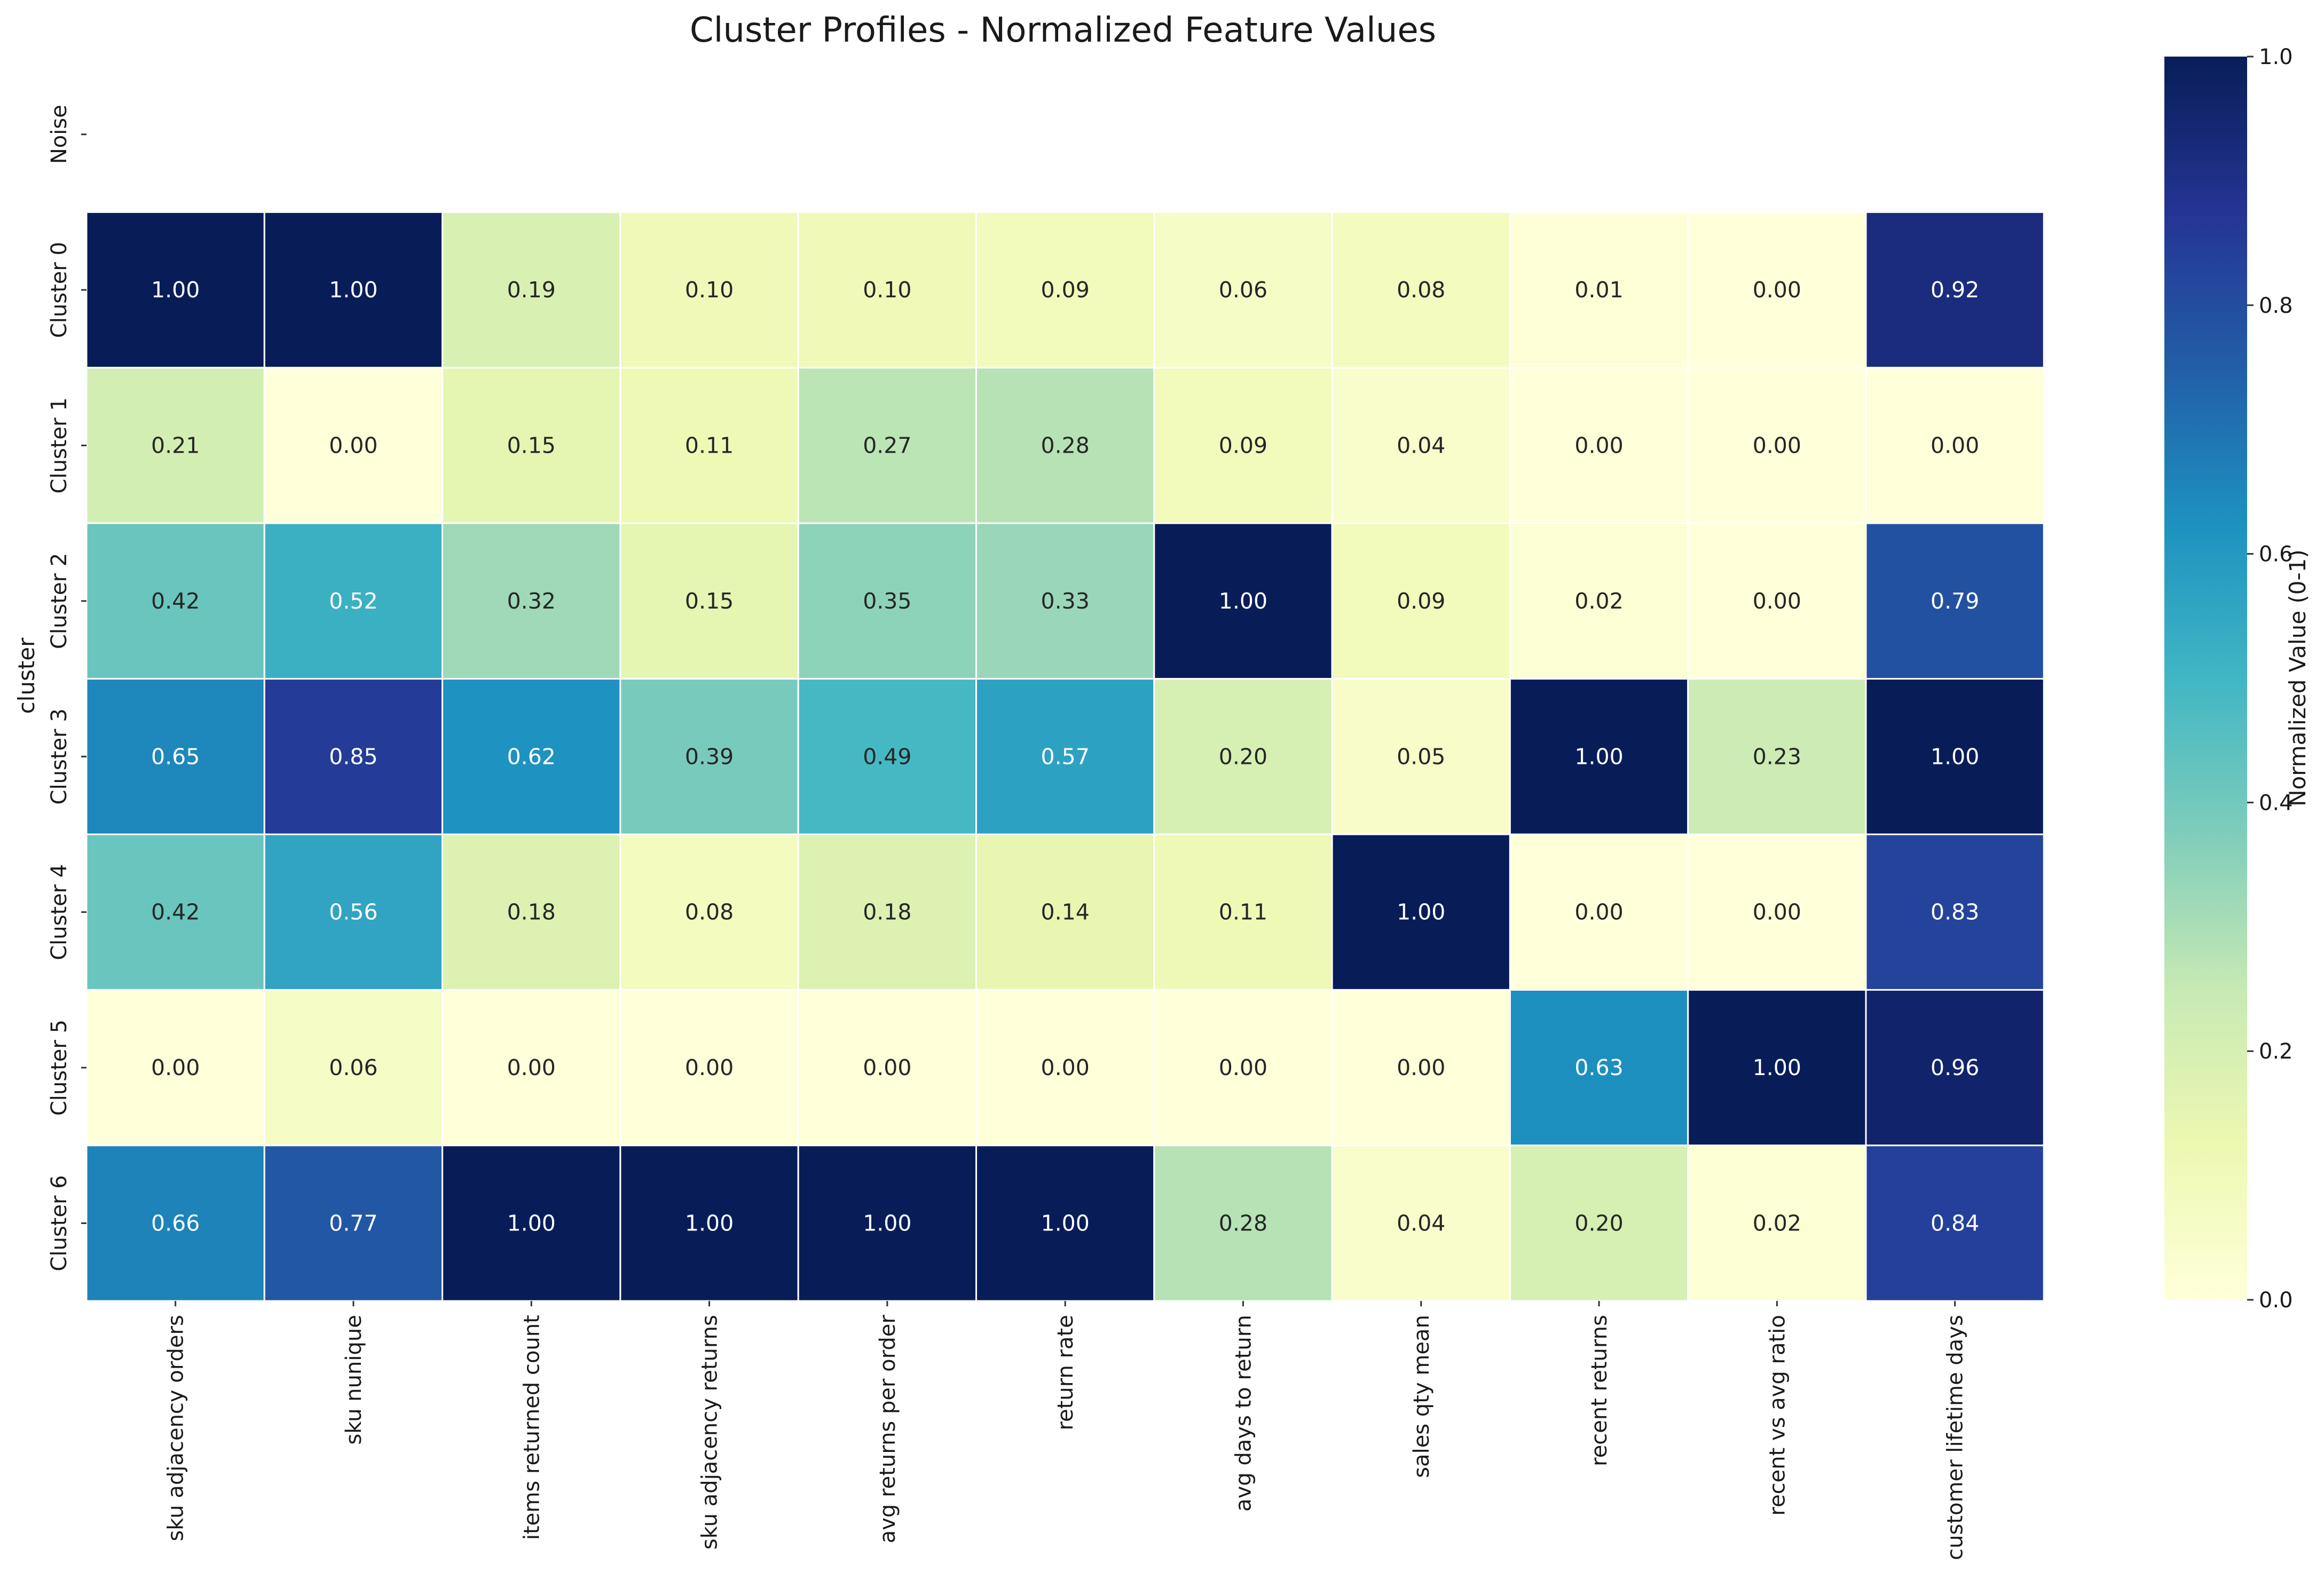 This screenshot has height=1587, width=2324. I want to click on y-tick-label: Cluster 6, so click(59, 1223).